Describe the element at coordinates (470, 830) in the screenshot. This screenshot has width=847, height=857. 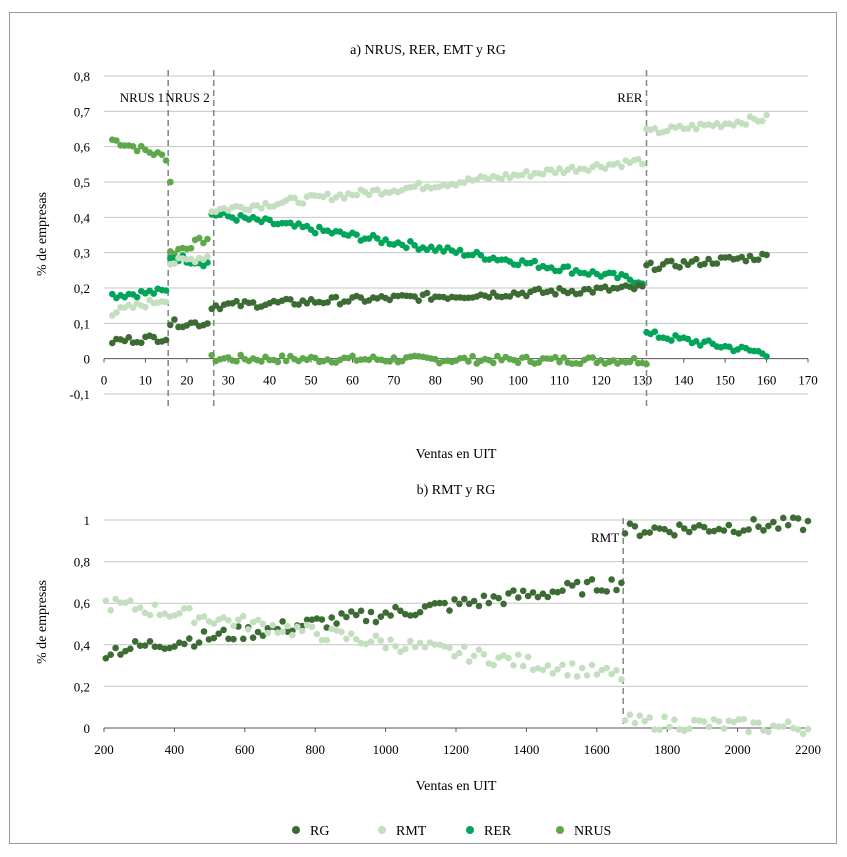
I see `legend-marker-rer` at that location.